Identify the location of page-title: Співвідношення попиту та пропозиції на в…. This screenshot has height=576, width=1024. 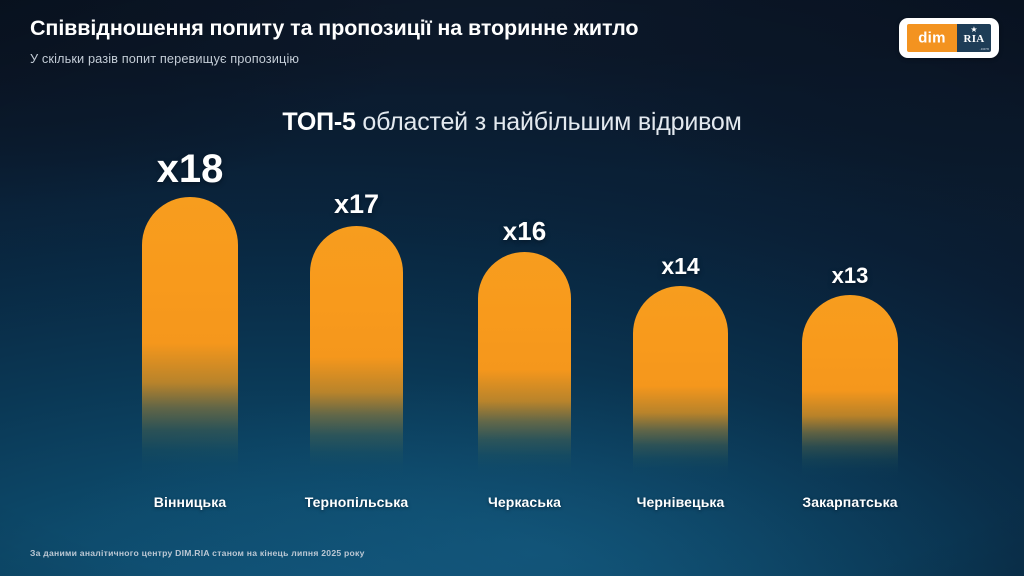
(334, 28).